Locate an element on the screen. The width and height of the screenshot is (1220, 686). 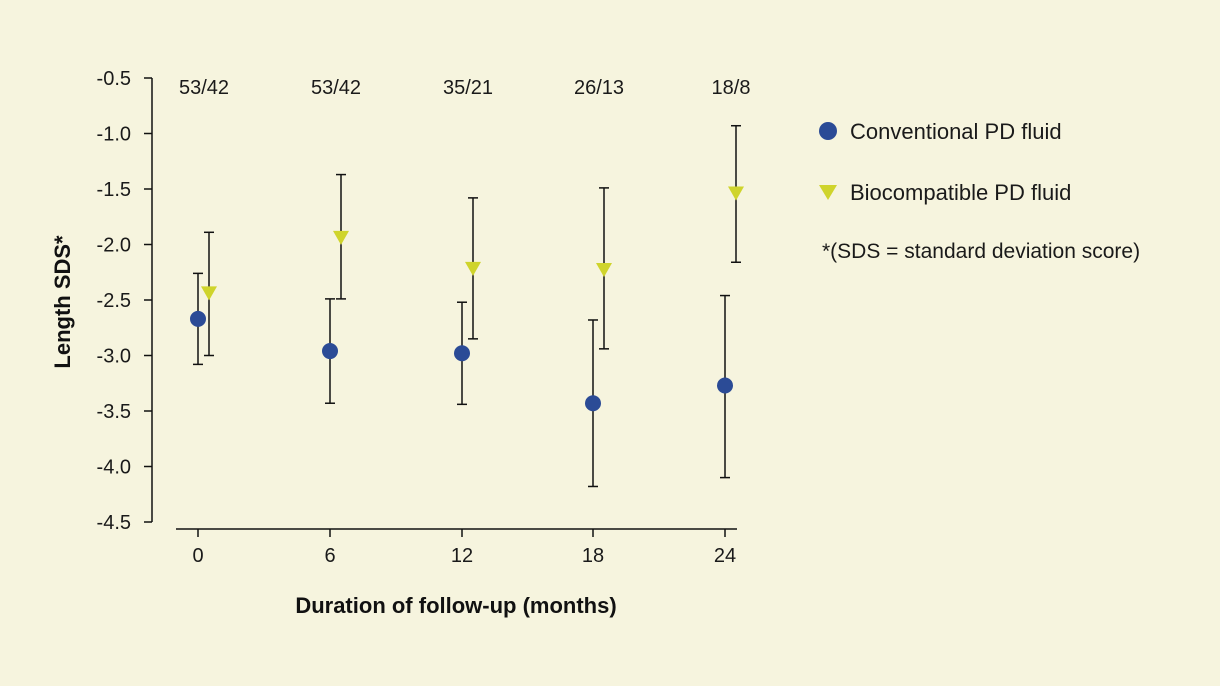
count-label: 26/13 is located at coordinates (599, 88).